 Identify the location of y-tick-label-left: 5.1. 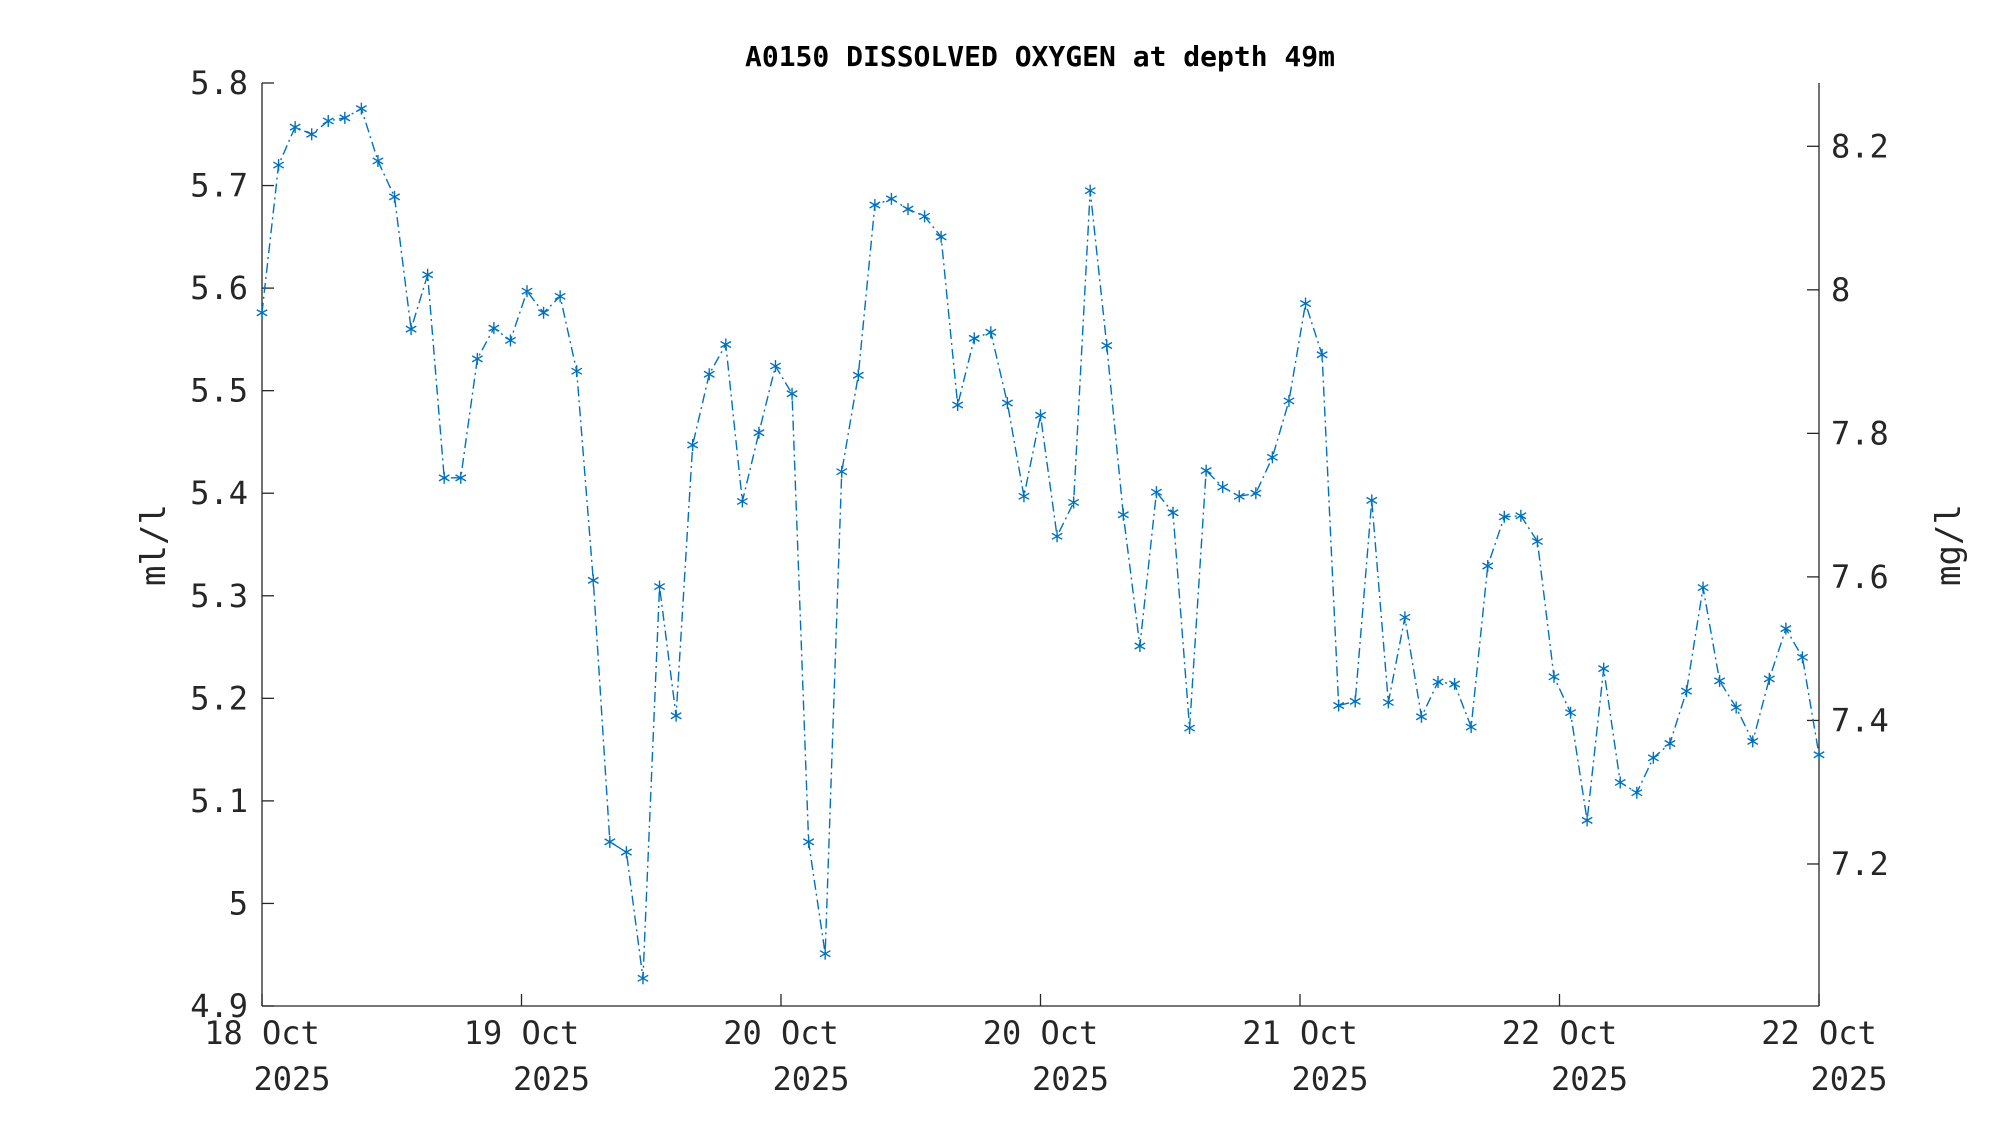
(219, 801).